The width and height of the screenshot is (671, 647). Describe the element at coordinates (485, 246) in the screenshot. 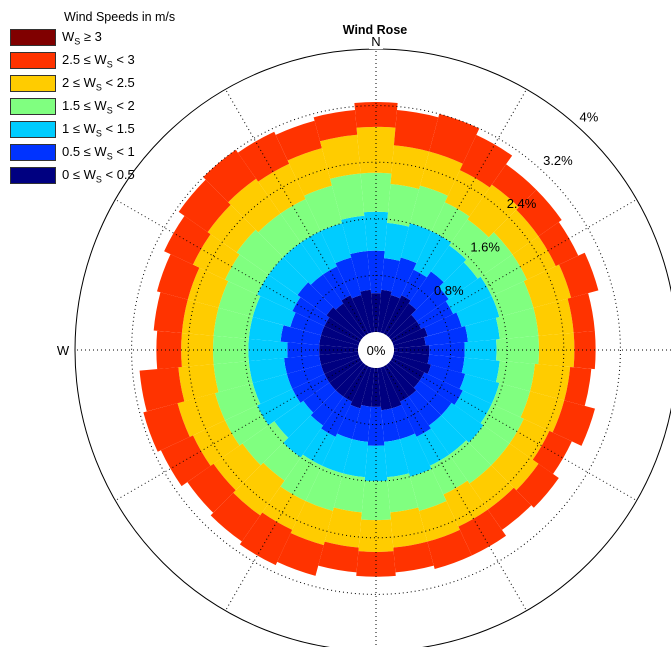

I see `radial-tick-label-2: 1.6%` at that location.